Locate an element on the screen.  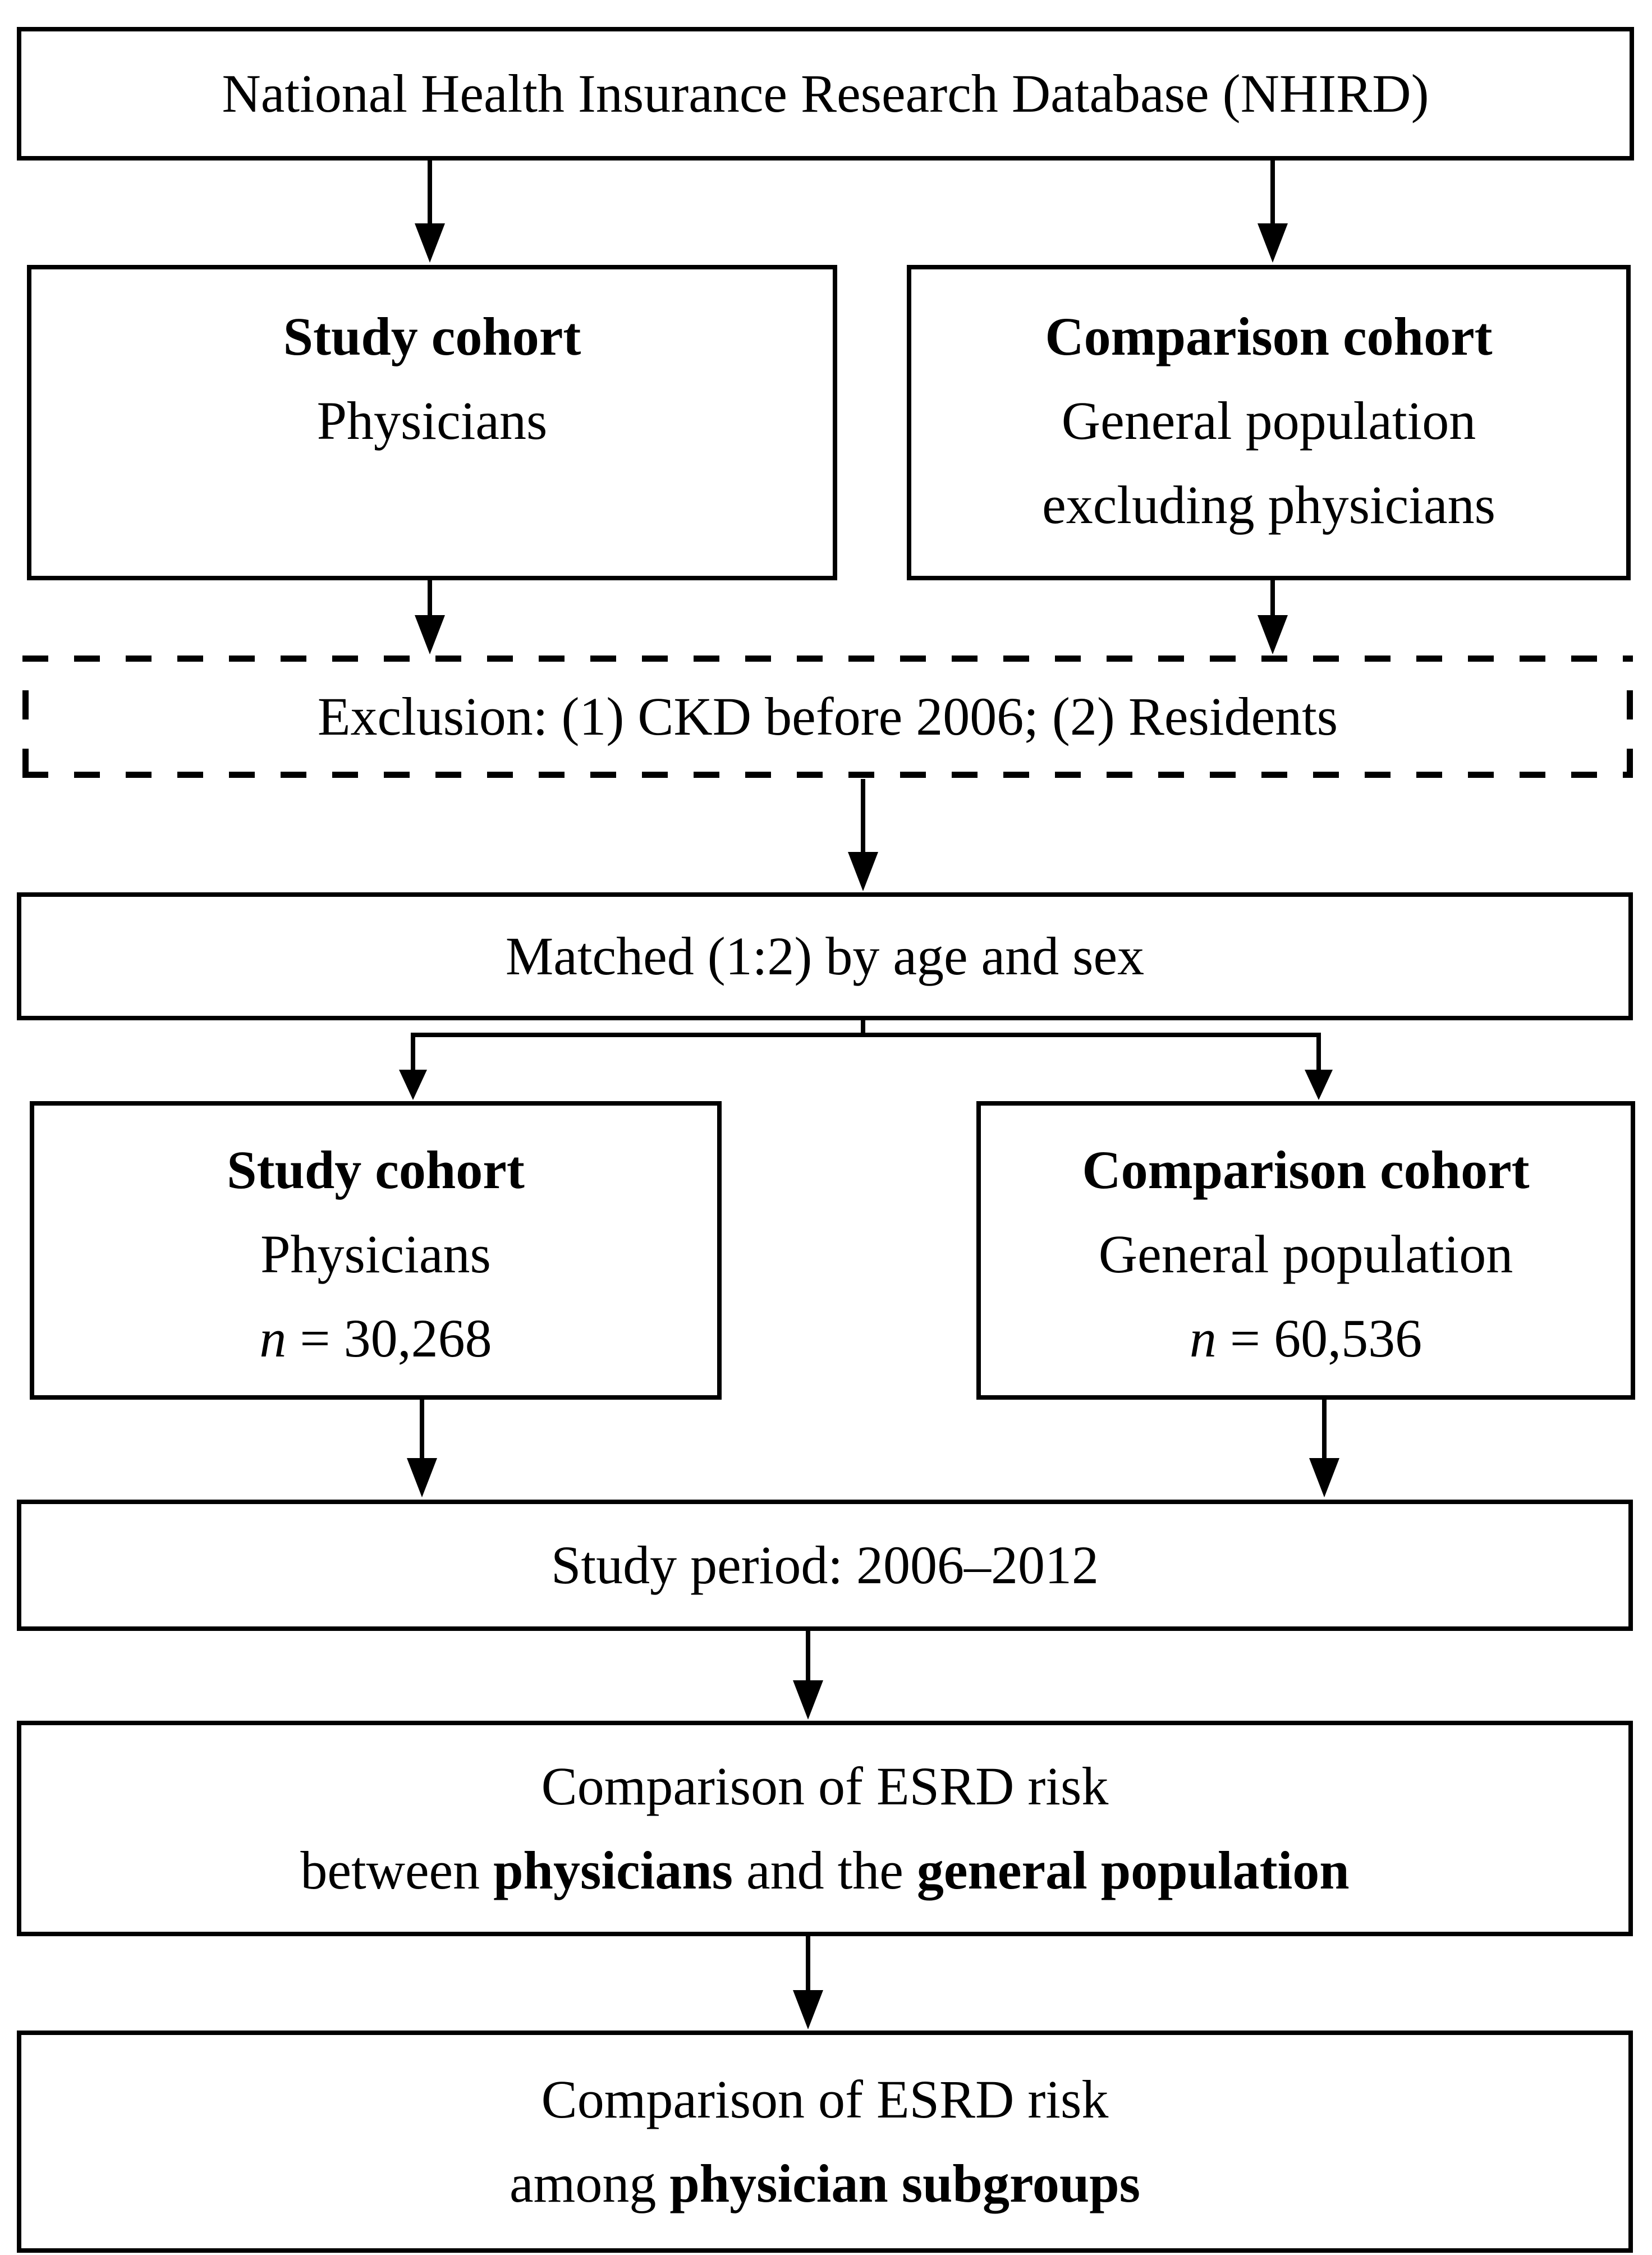
study-cohort-matched-title: Study cohort is located at coordinates (376, 1170).